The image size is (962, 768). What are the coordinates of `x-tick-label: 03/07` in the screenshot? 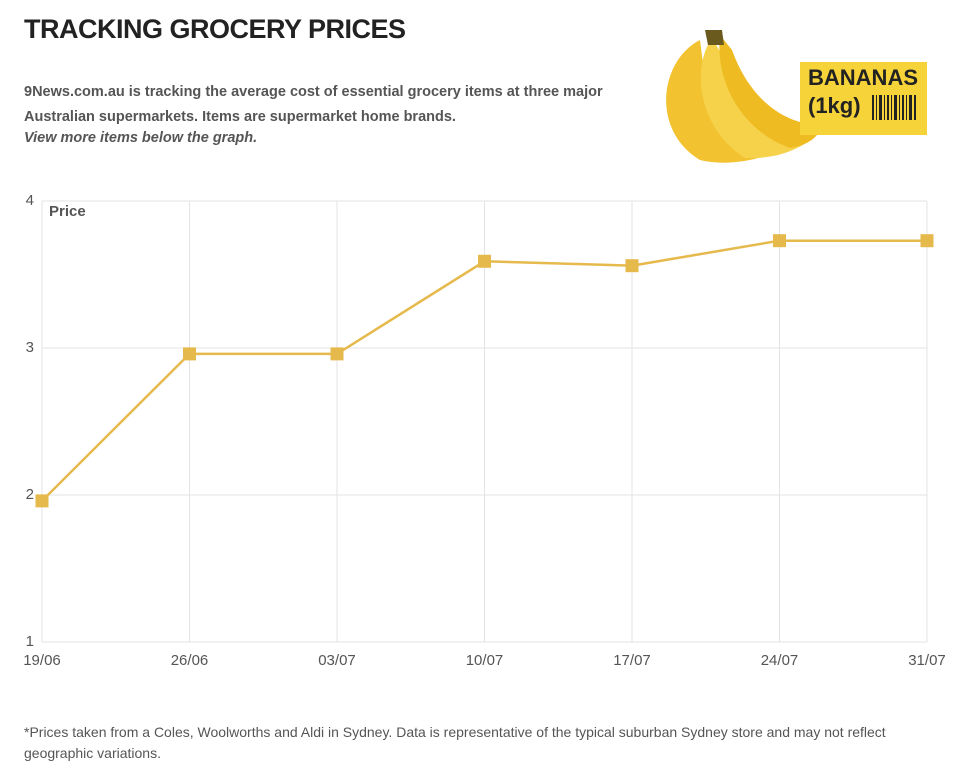 It's located at (337, 660).